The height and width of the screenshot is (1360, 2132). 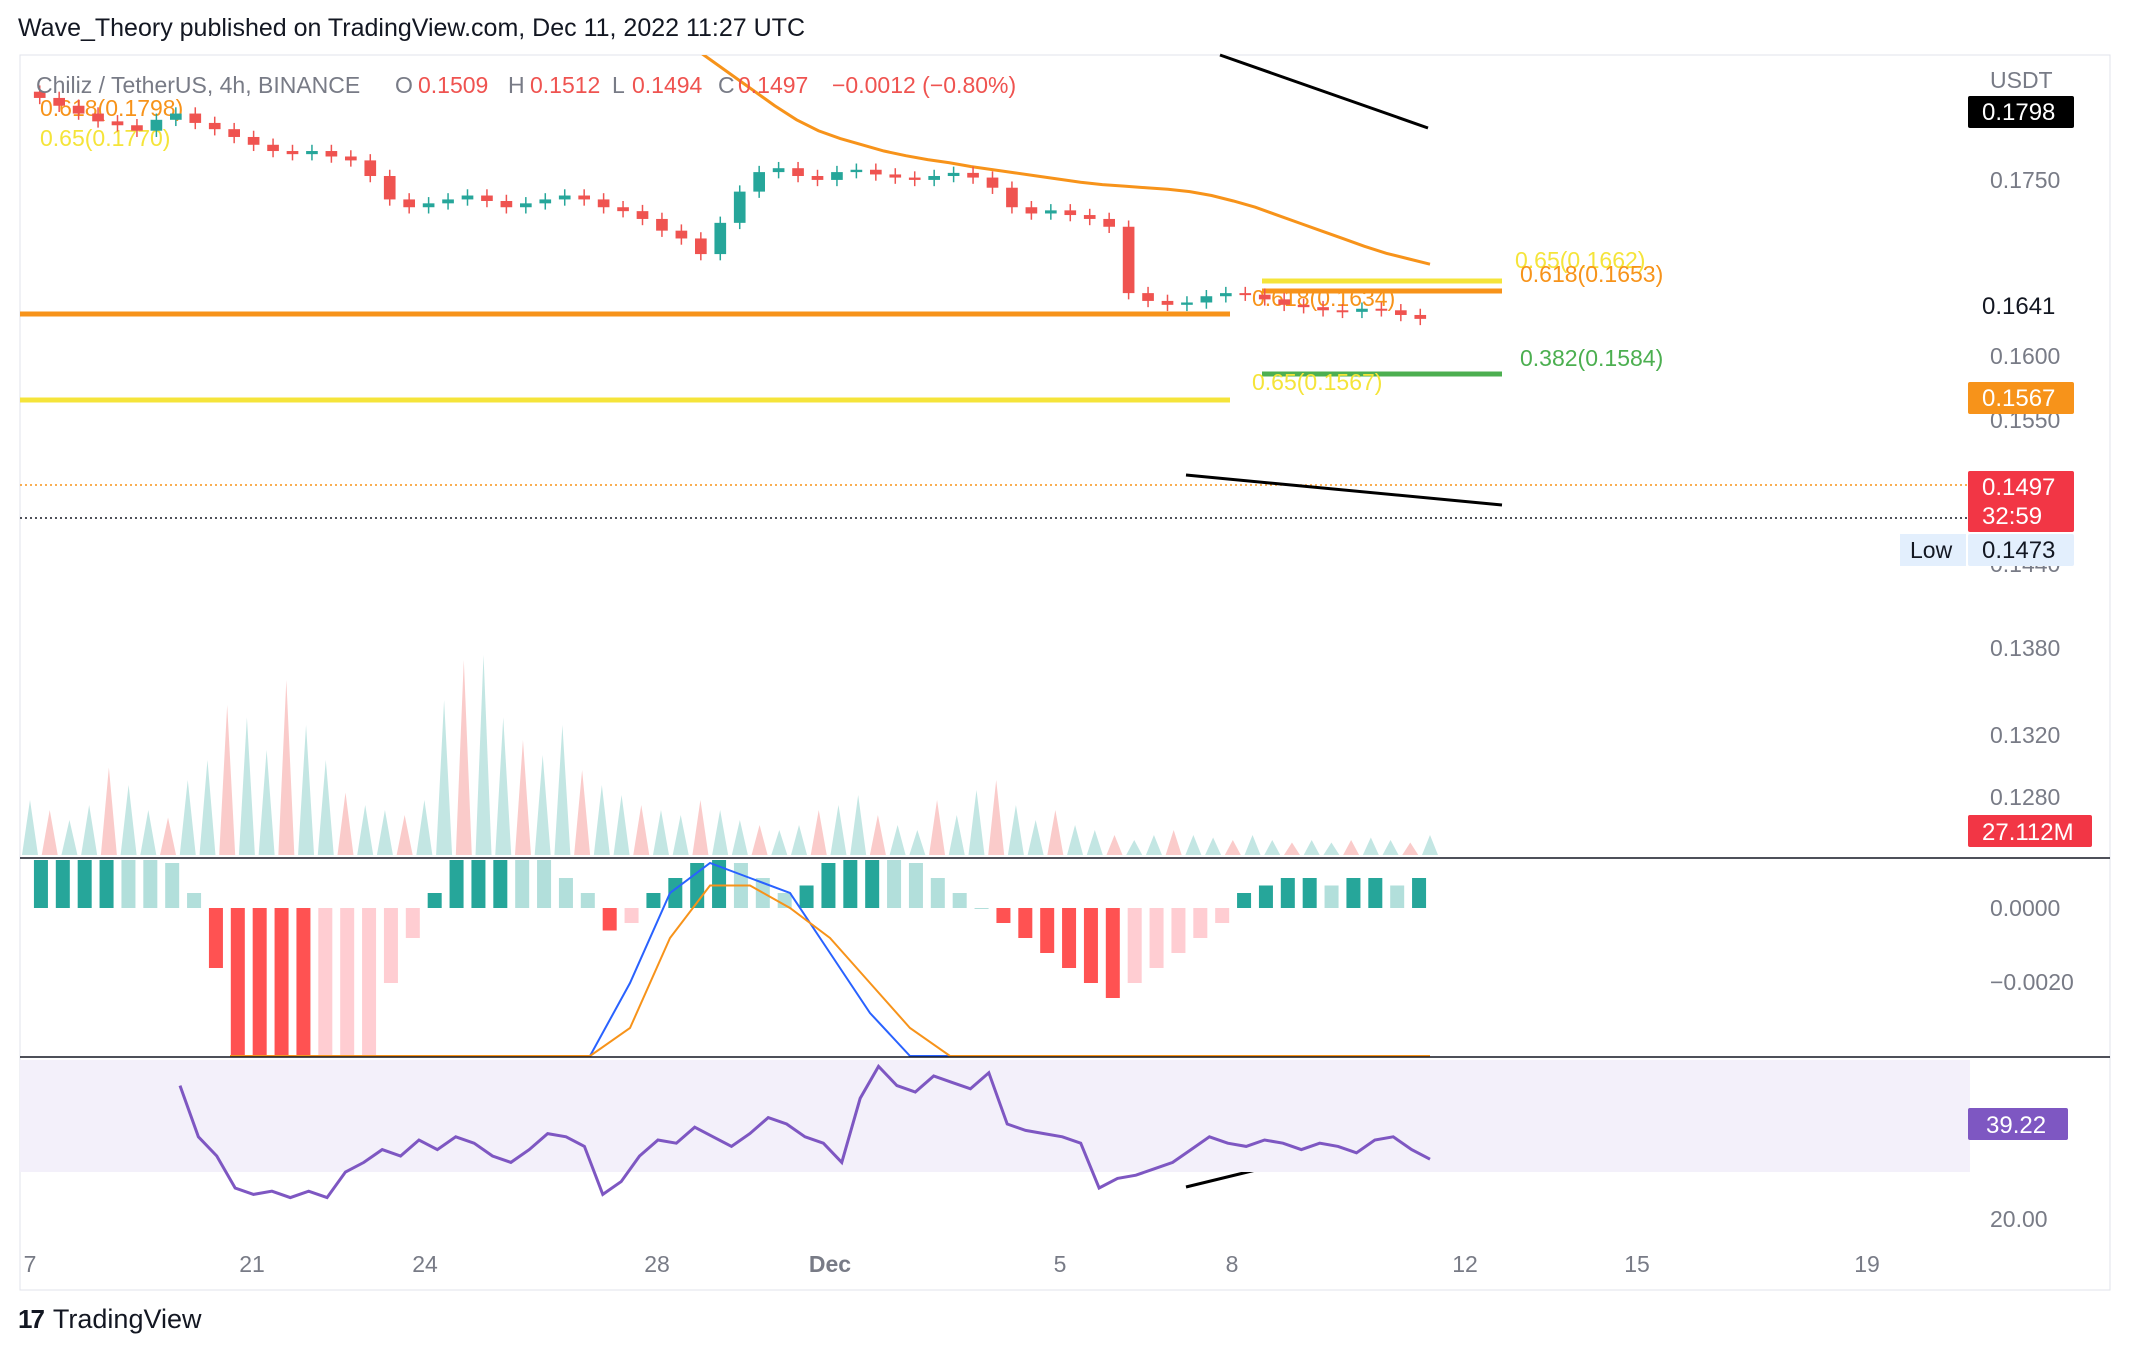 I want to click on time-axis-label: 8, so click(x=1232, y=1264).